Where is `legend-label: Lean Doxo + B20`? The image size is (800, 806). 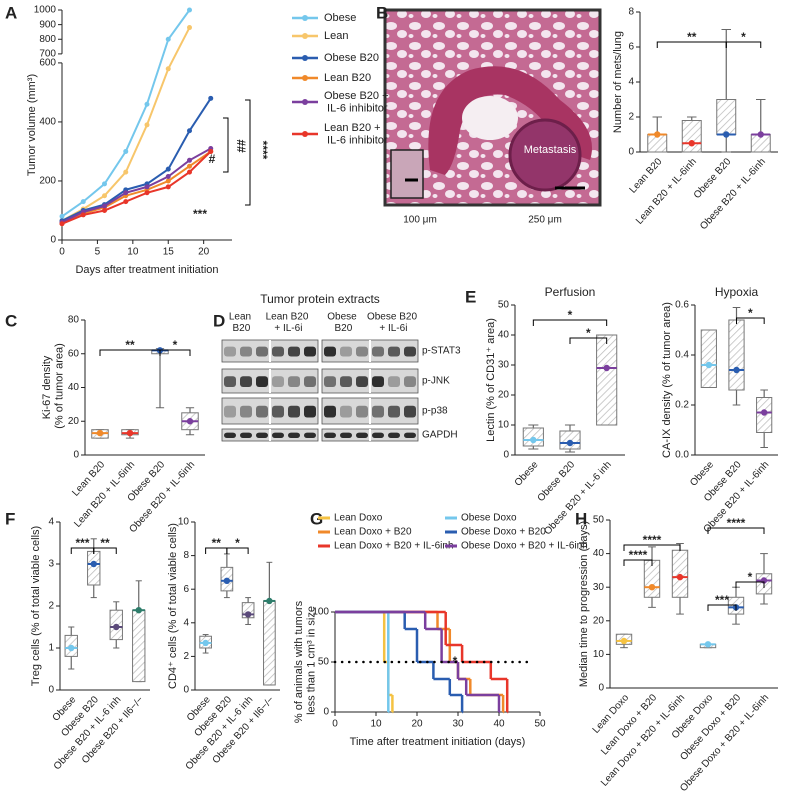
legend-label: Lean Doxo + B20 is located at coordinates (373, 532).